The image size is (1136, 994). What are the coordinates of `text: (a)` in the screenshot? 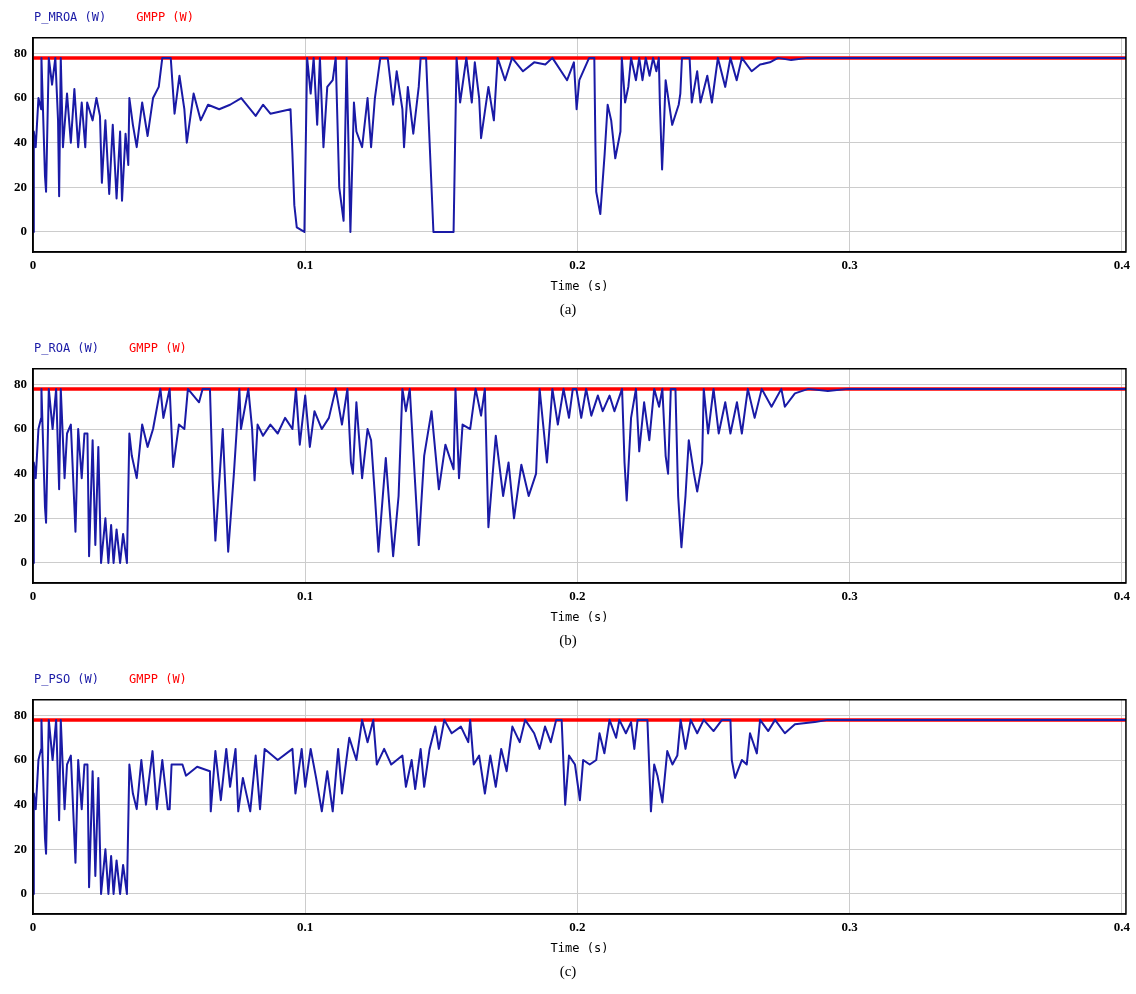 It's located at (568, 309).